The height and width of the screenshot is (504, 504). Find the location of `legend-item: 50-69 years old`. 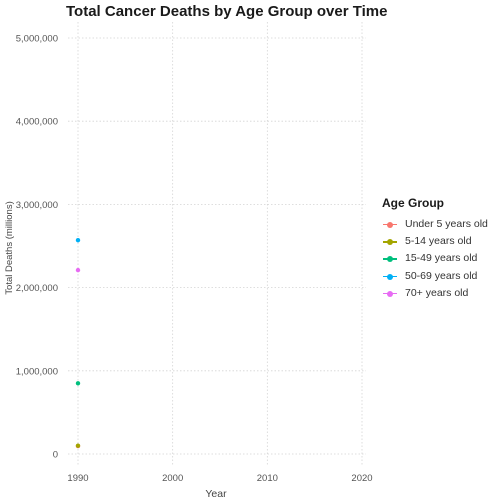

legend-item: 50-69 years old is located at coordinates (429, 276).